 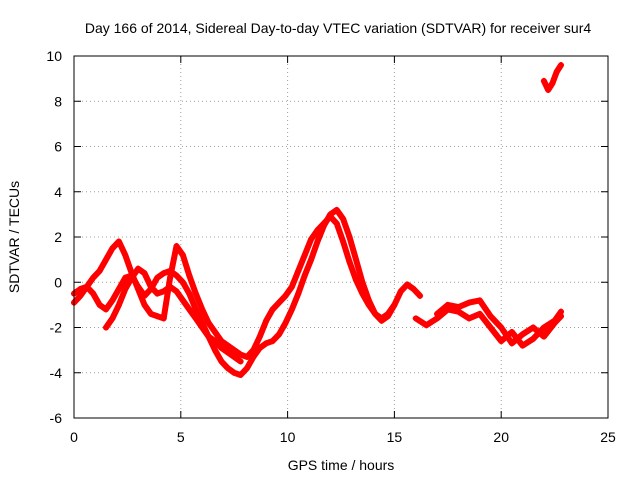 I want to click on x-tick-label: 20, so click(x=501, y=437).